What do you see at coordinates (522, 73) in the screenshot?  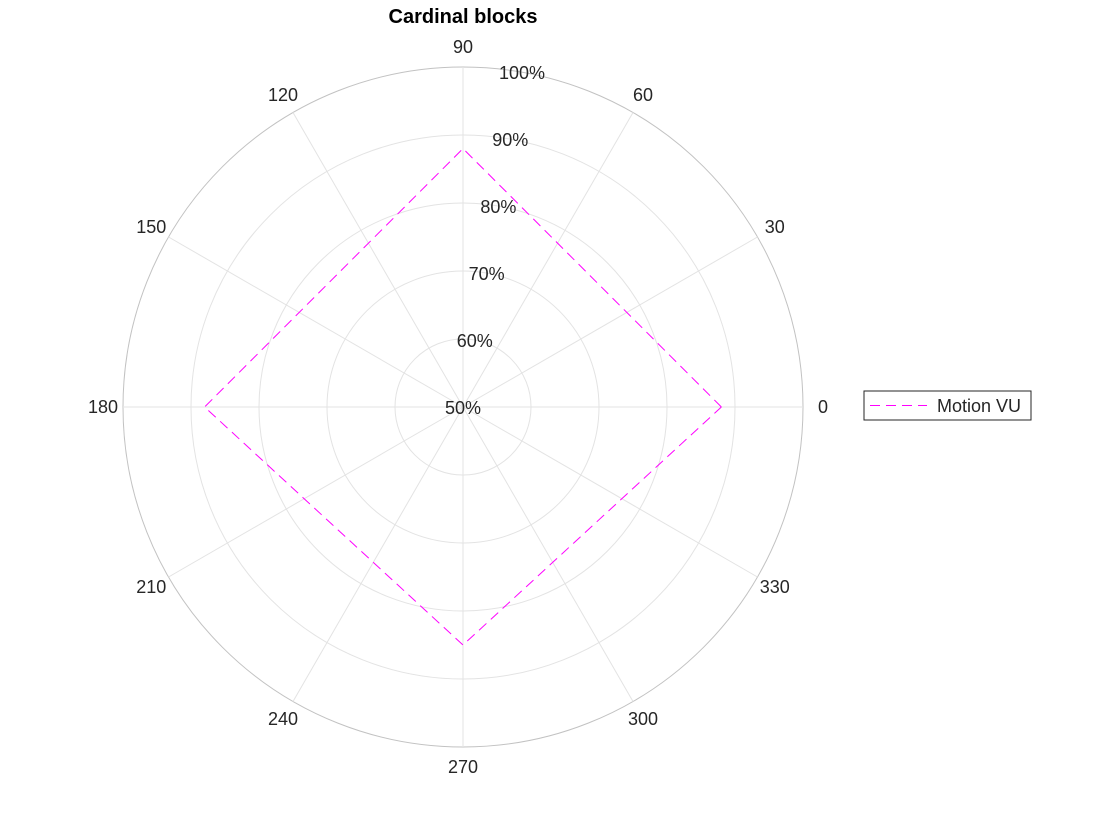 I see `radial-tick-label-100: 100%` at bounding box center [522, 73].